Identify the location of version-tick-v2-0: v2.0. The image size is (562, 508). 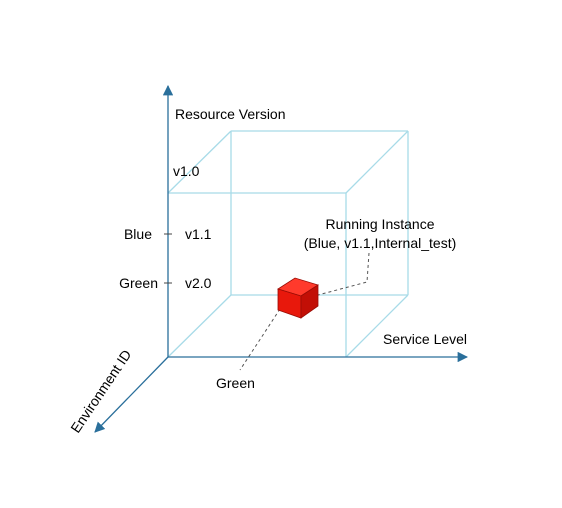
(198, 283).